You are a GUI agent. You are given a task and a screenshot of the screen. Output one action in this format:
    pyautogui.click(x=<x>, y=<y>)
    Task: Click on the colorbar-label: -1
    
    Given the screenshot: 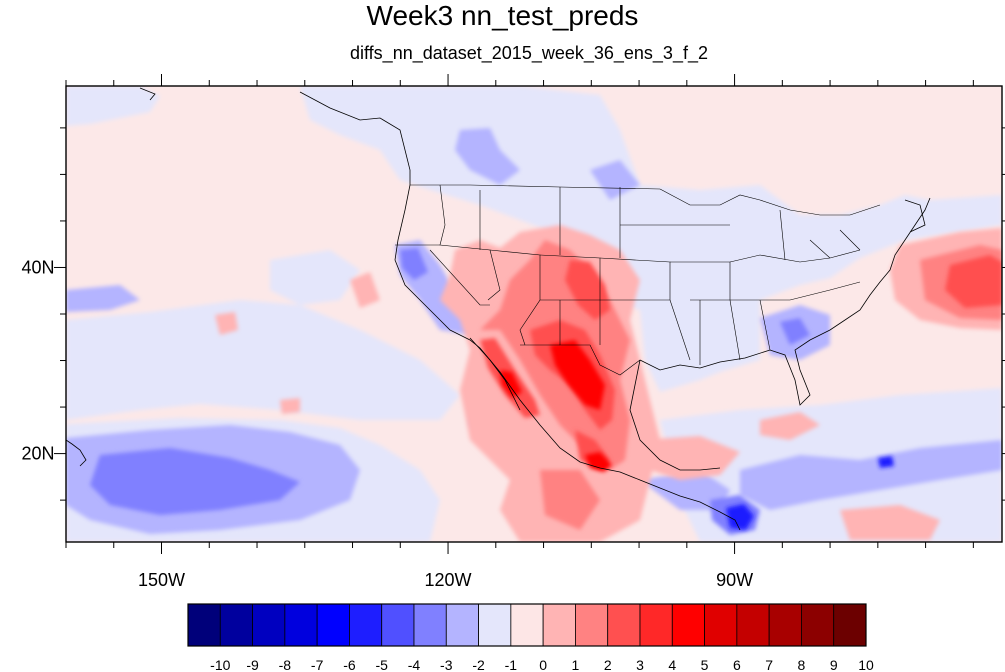 What is the action you would take?
    pyautogui.click(x=511, y=664)
    